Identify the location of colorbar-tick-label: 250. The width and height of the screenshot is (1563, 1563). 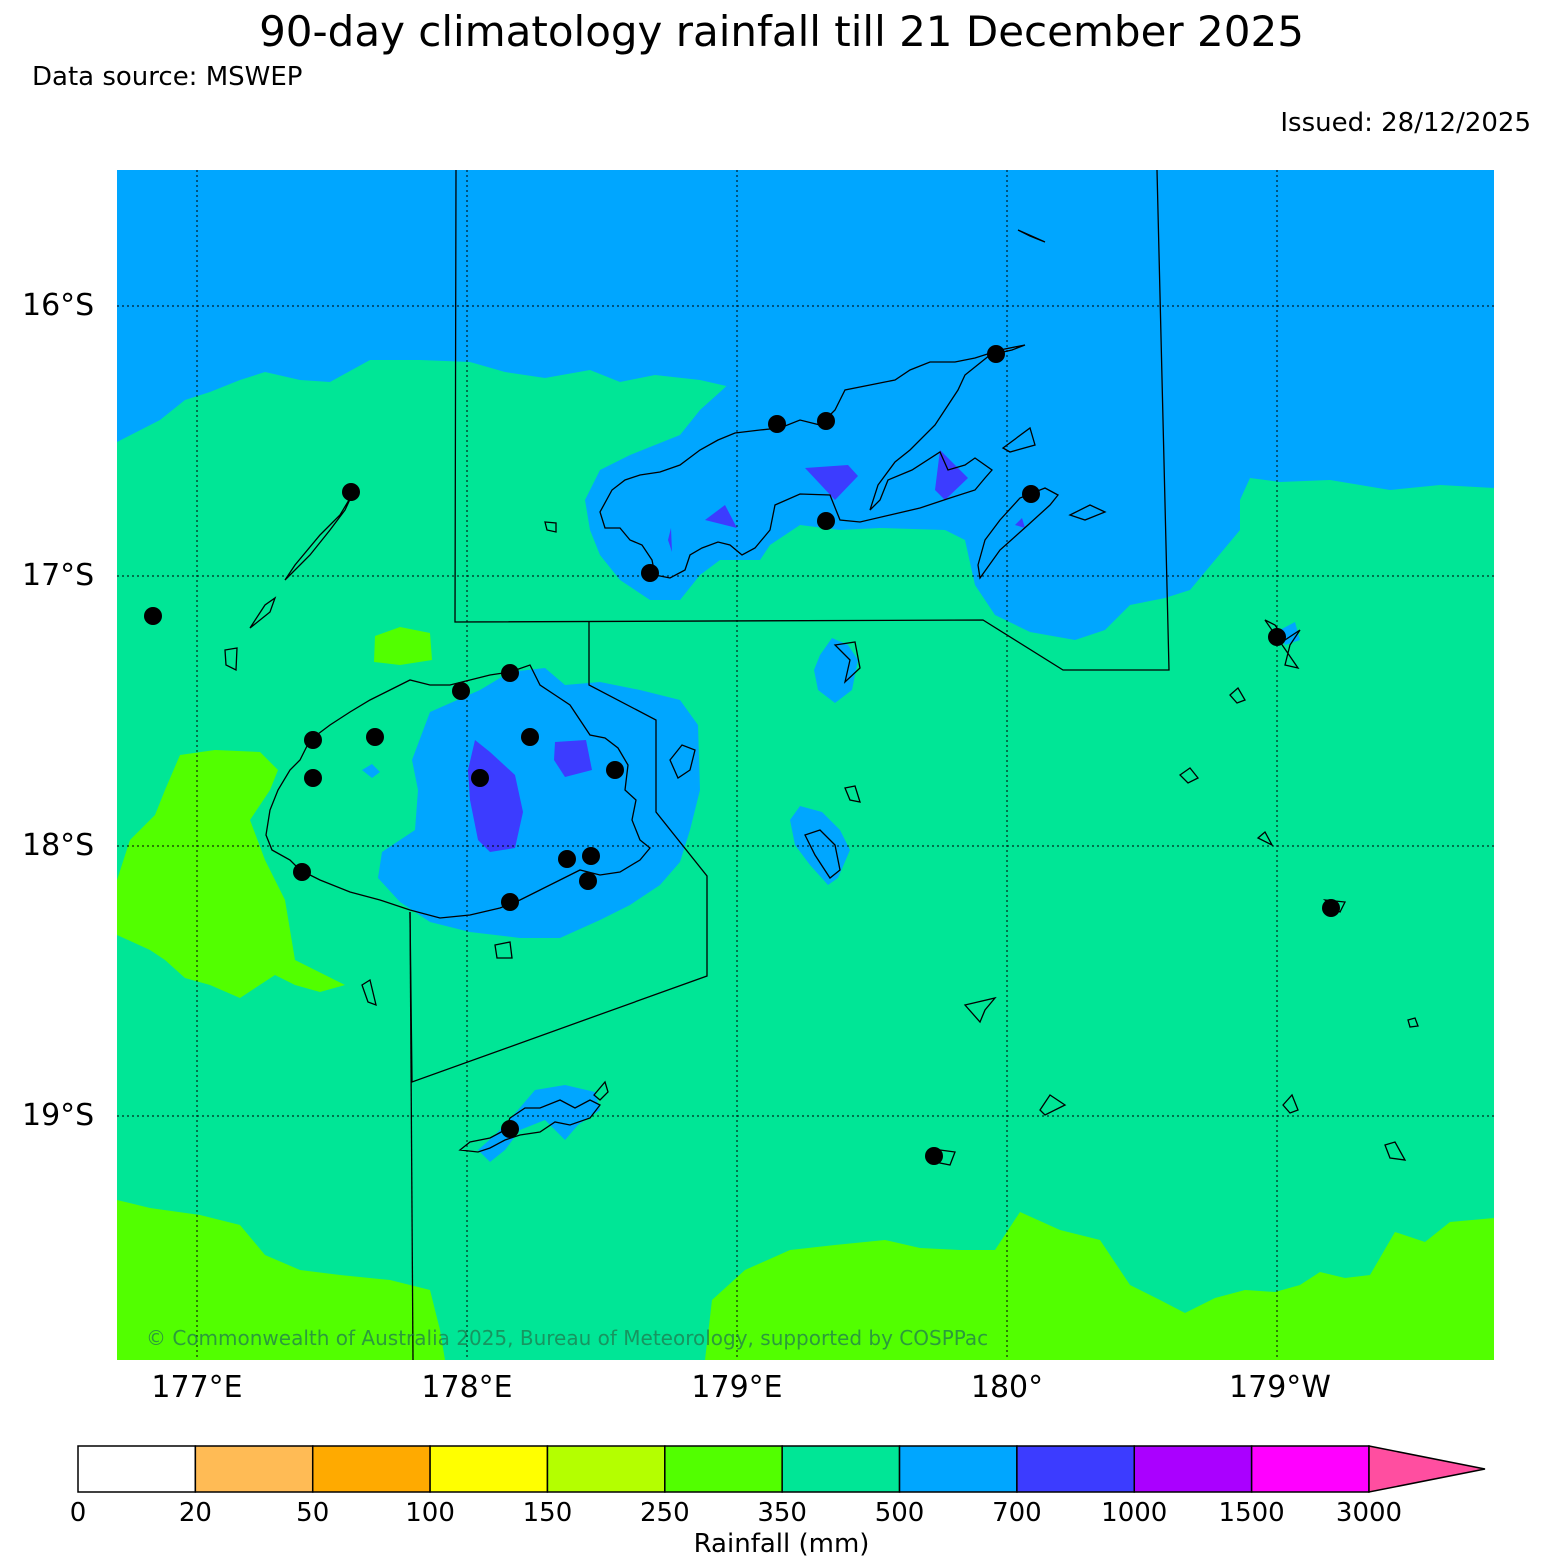
(664, 1513).